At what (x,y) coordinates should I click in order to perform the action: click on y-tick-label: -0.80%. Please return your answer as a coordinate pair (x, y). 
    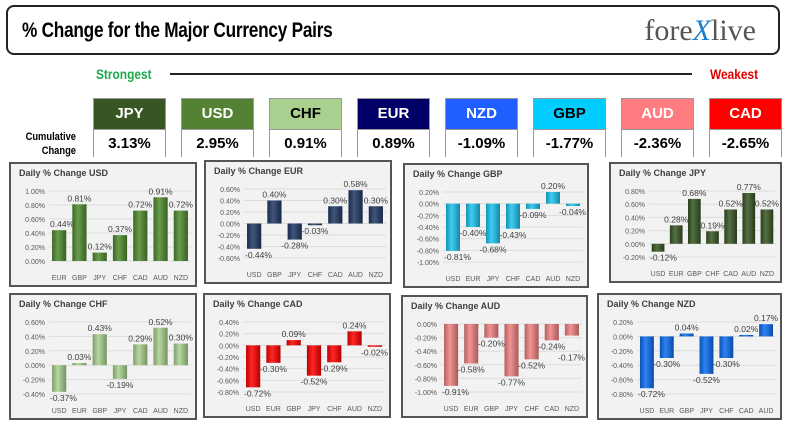
    Looking at the image, I should click on (622, 395).